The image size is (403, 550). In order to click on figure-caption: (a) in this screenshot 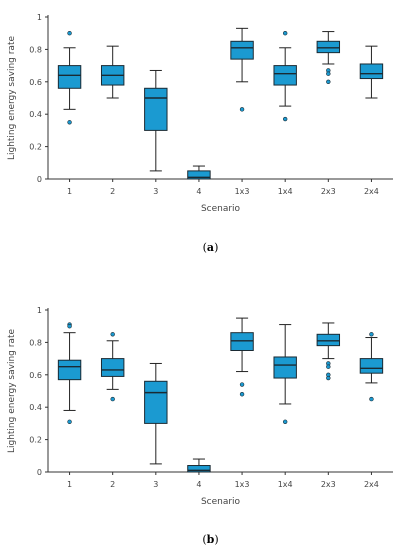, I will do `click(211, 247)`.